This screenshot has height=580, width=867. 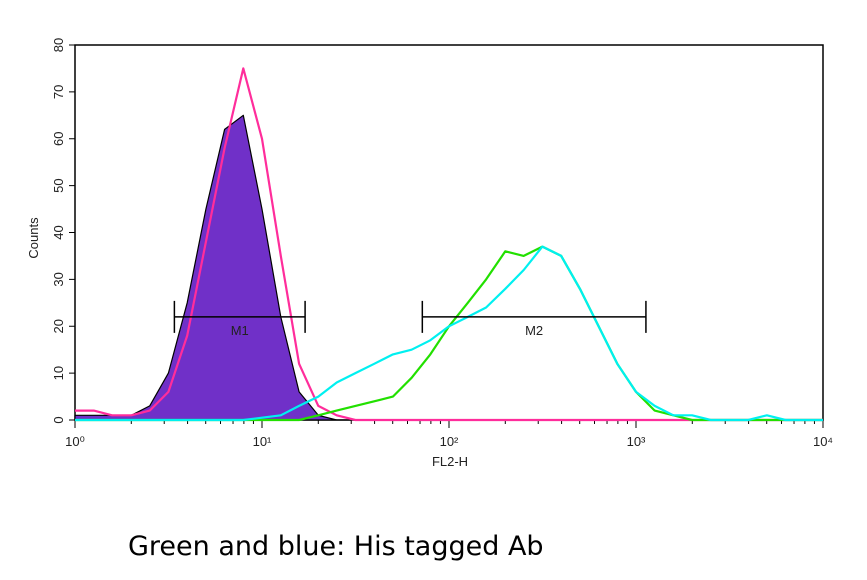 What do you see at coordinates (58, 92) in the screenshot?
I see `y-tick-label: 70` at bounding box center [58, 92].